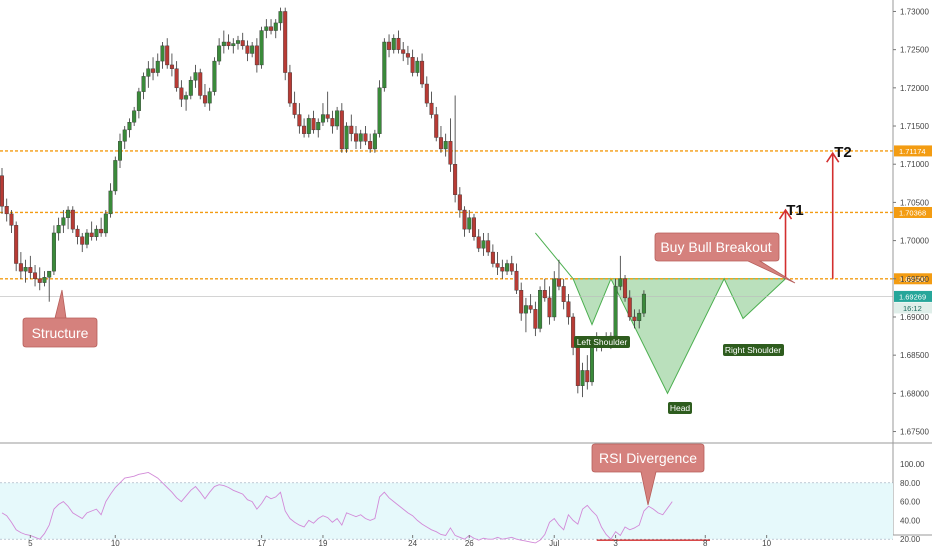 The image size is (932, 550). I want to click on price-tick-label: 1.73000, so click(914, 11).